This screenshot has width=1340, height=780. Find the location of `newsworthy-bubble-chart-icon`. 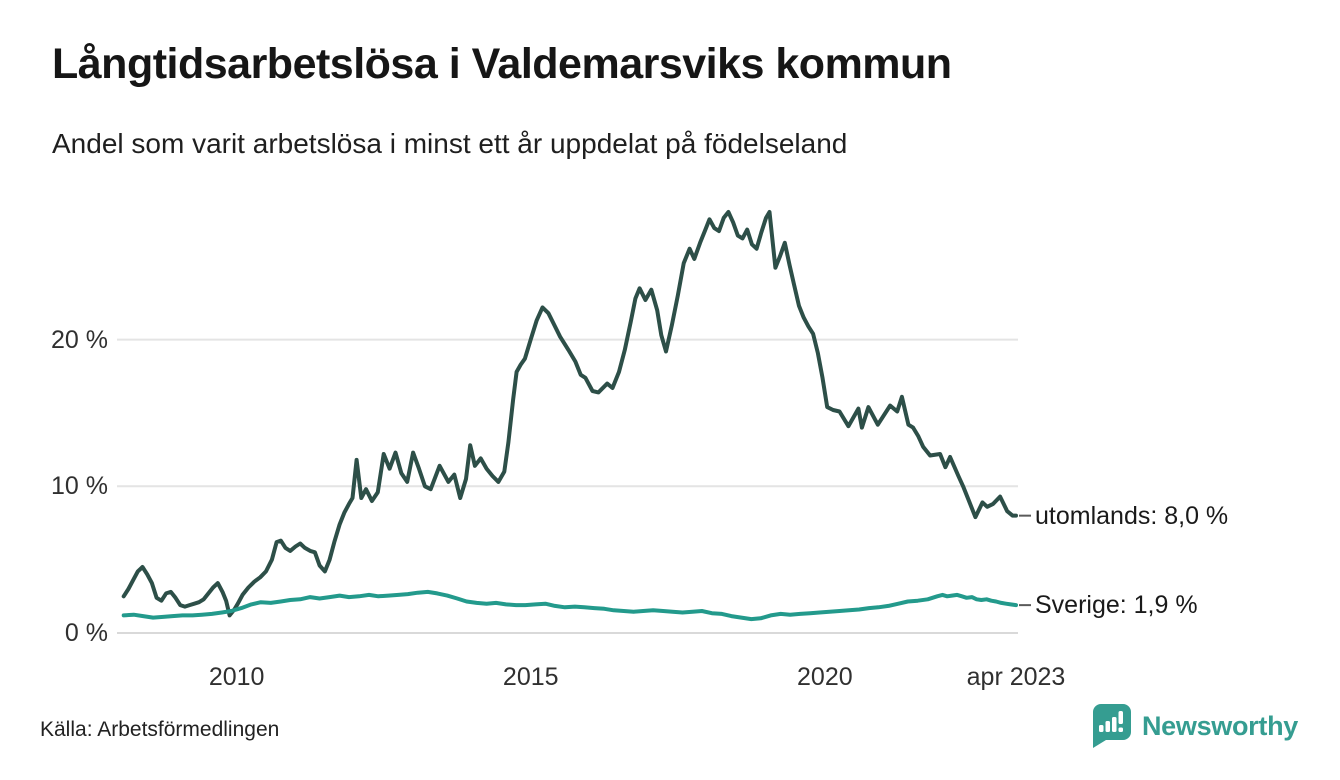

newsworthy-bubble-chart-icon is located at coordinates (1111, 726).